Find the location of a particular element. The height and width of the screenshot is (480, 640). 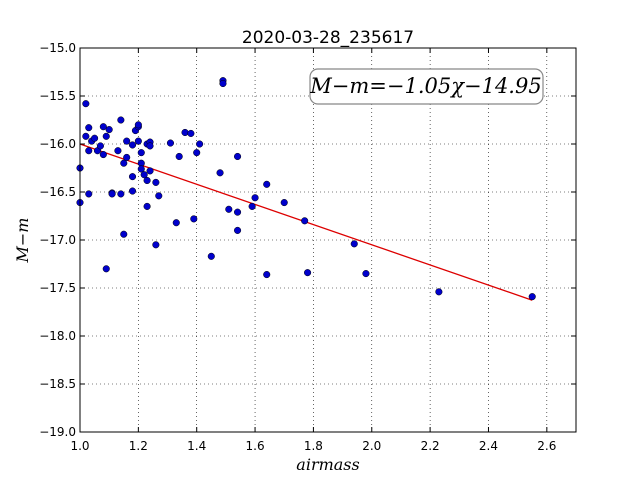

y-tick-label: −15.5 is located at coordinates (57, 96).